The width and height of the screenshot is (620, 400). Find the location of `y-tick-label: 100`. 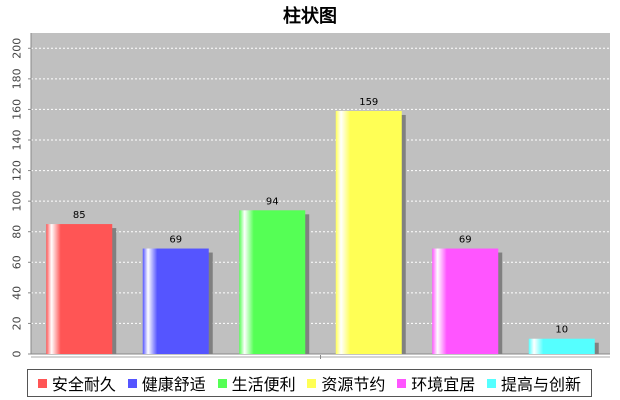

y-tick-label: 100 is located at coordinates (17, 201).